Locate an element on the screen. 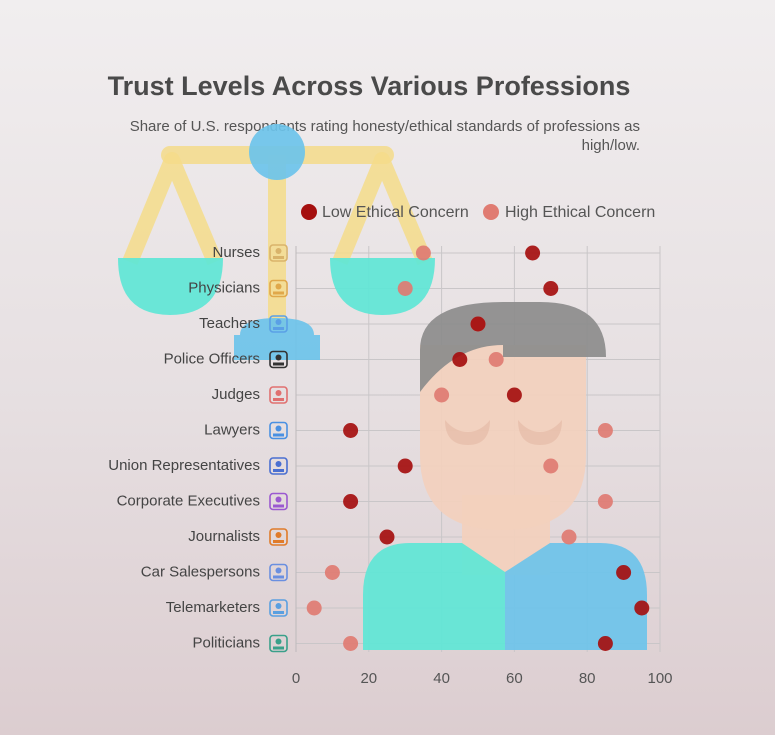 The height and width of the screenshot is (735, 775). legend-label-high-ethical-concern: High Ethical Concern is located at coordinates (580, 212).